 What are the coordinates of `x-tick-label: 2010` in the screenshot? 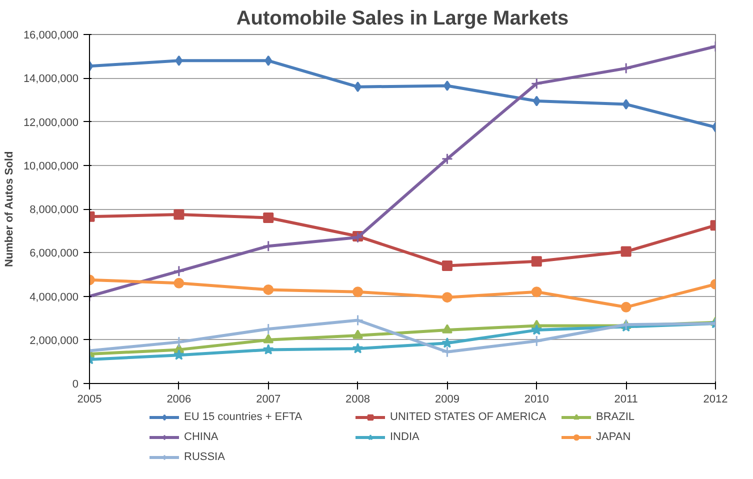 It's located at (536, 400).